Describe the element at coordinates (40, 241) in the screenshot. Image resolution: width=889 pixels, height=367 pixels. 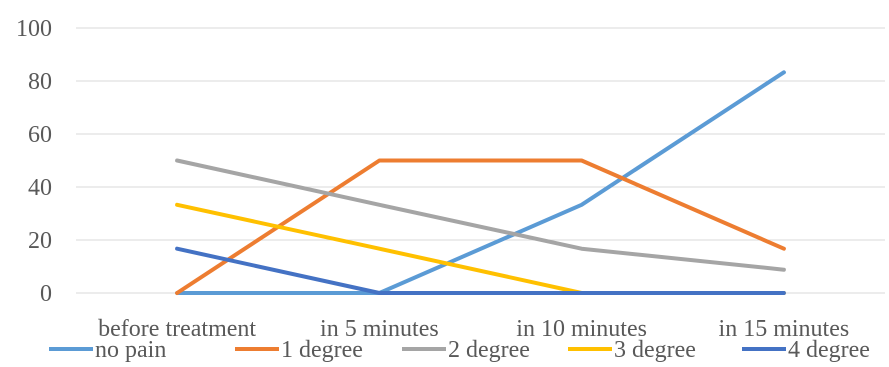
I see `y-tick-label: 20` at that location.